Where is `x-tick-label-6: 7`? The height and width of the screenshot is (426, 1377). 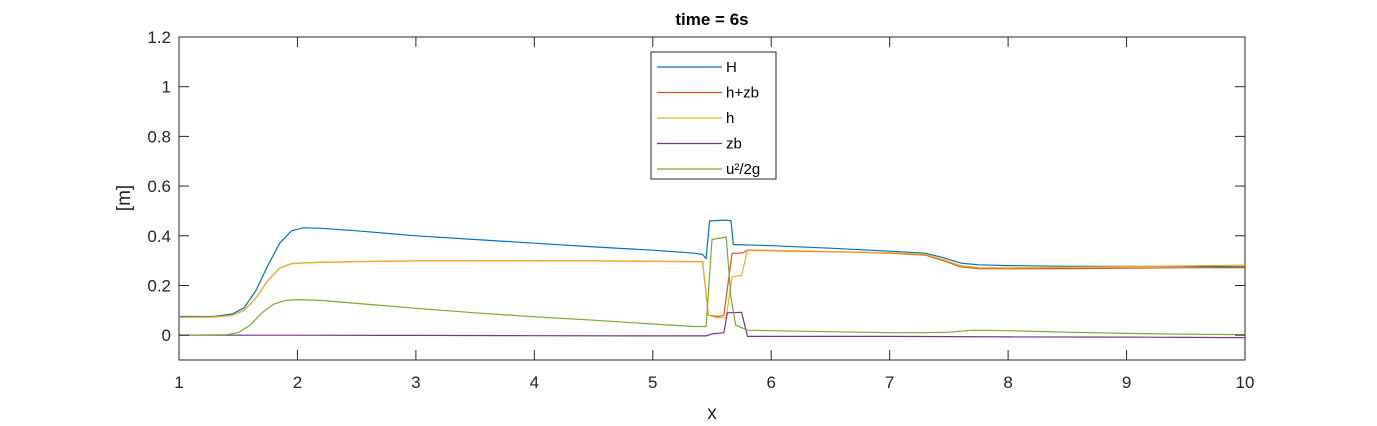
x-tick-label-6: 7 is located at coordinates (889, 382).